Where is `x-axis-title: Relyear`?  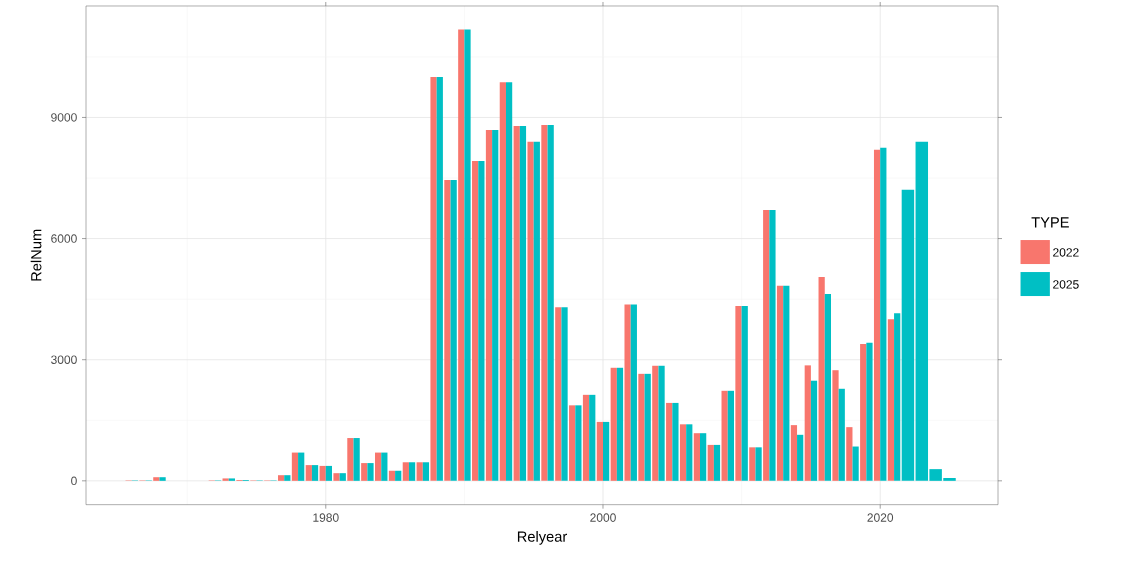
x-axis-title: Relyear is located at coordinates (542, 538).